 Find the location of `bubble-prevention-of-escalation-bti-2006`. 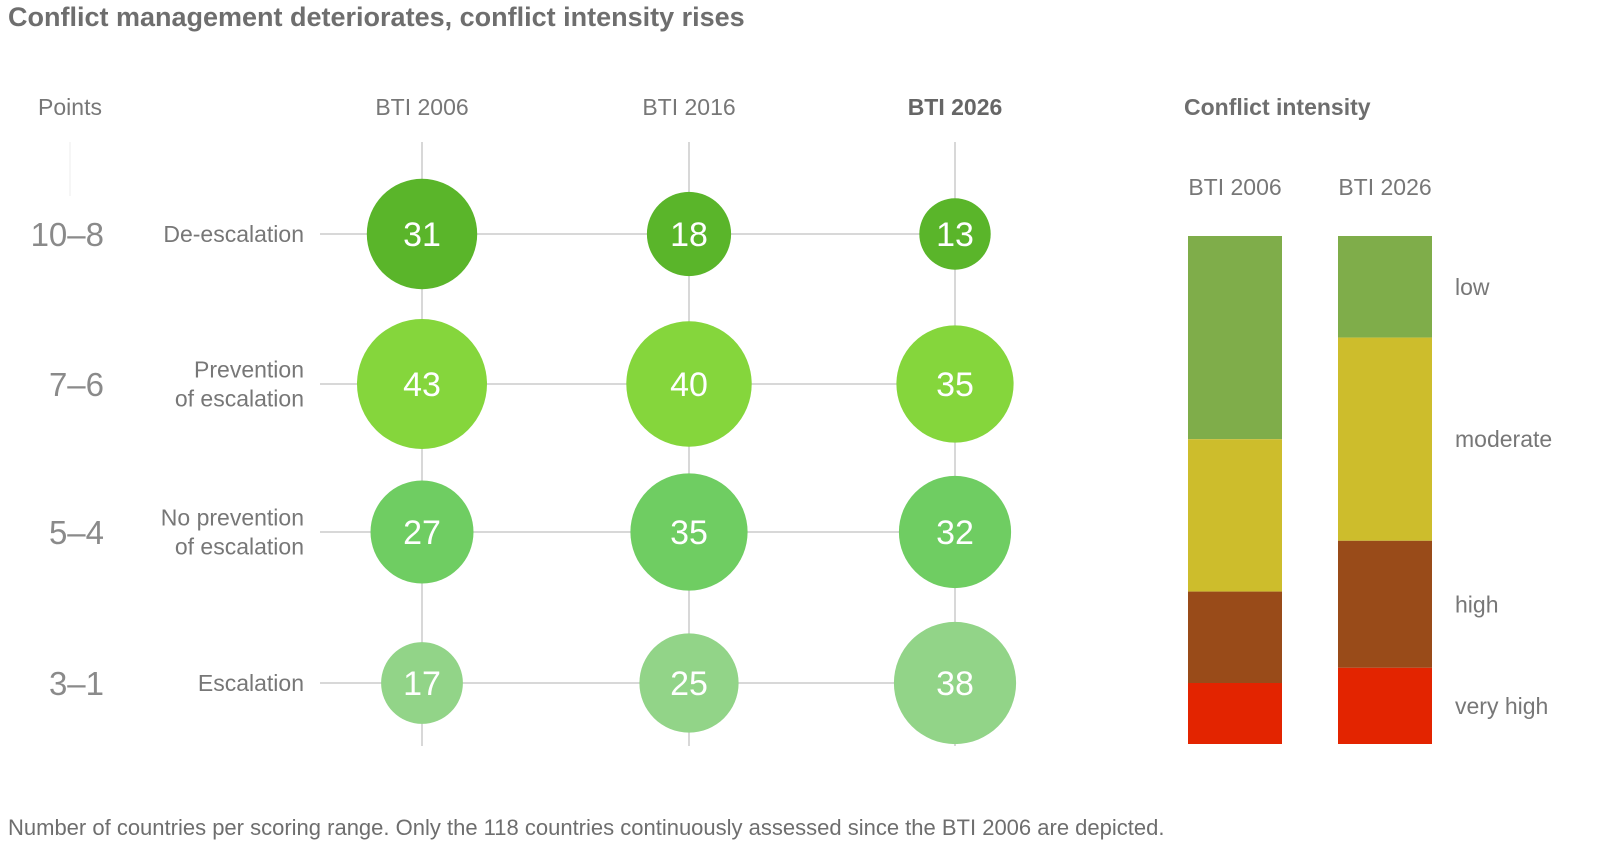

bubble-prevention-of-escalation-bti-2006 is located at coordinates (422, 384).